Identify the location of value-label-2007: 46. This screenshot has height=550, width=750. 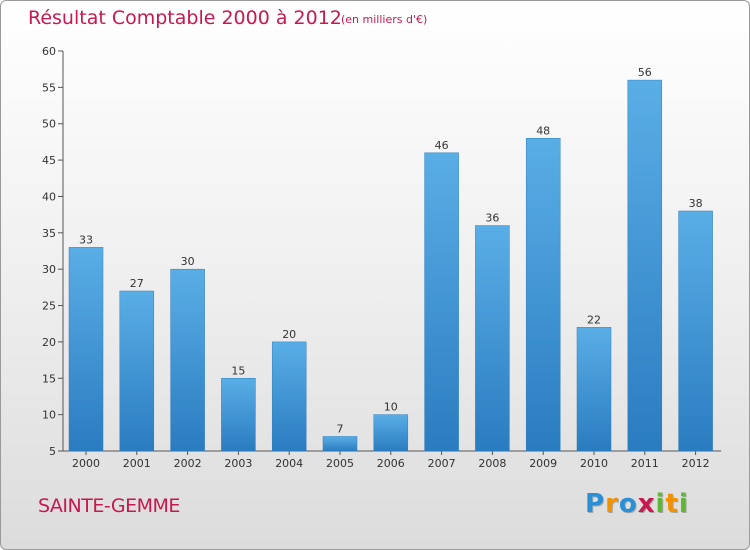
(442, 145).